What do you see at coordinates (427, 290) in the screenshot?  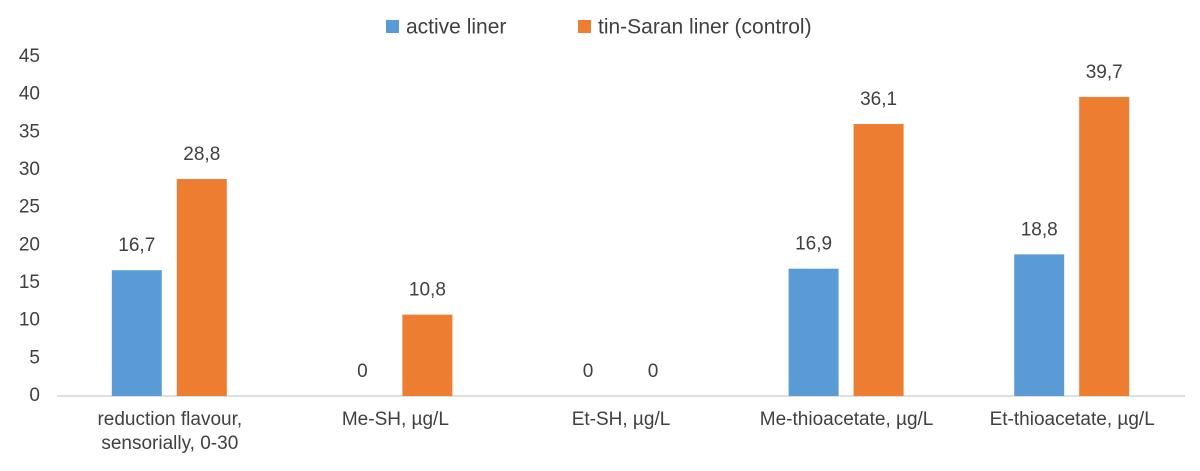 I see `value-label: 10,8` at bounding box center [427, 290].